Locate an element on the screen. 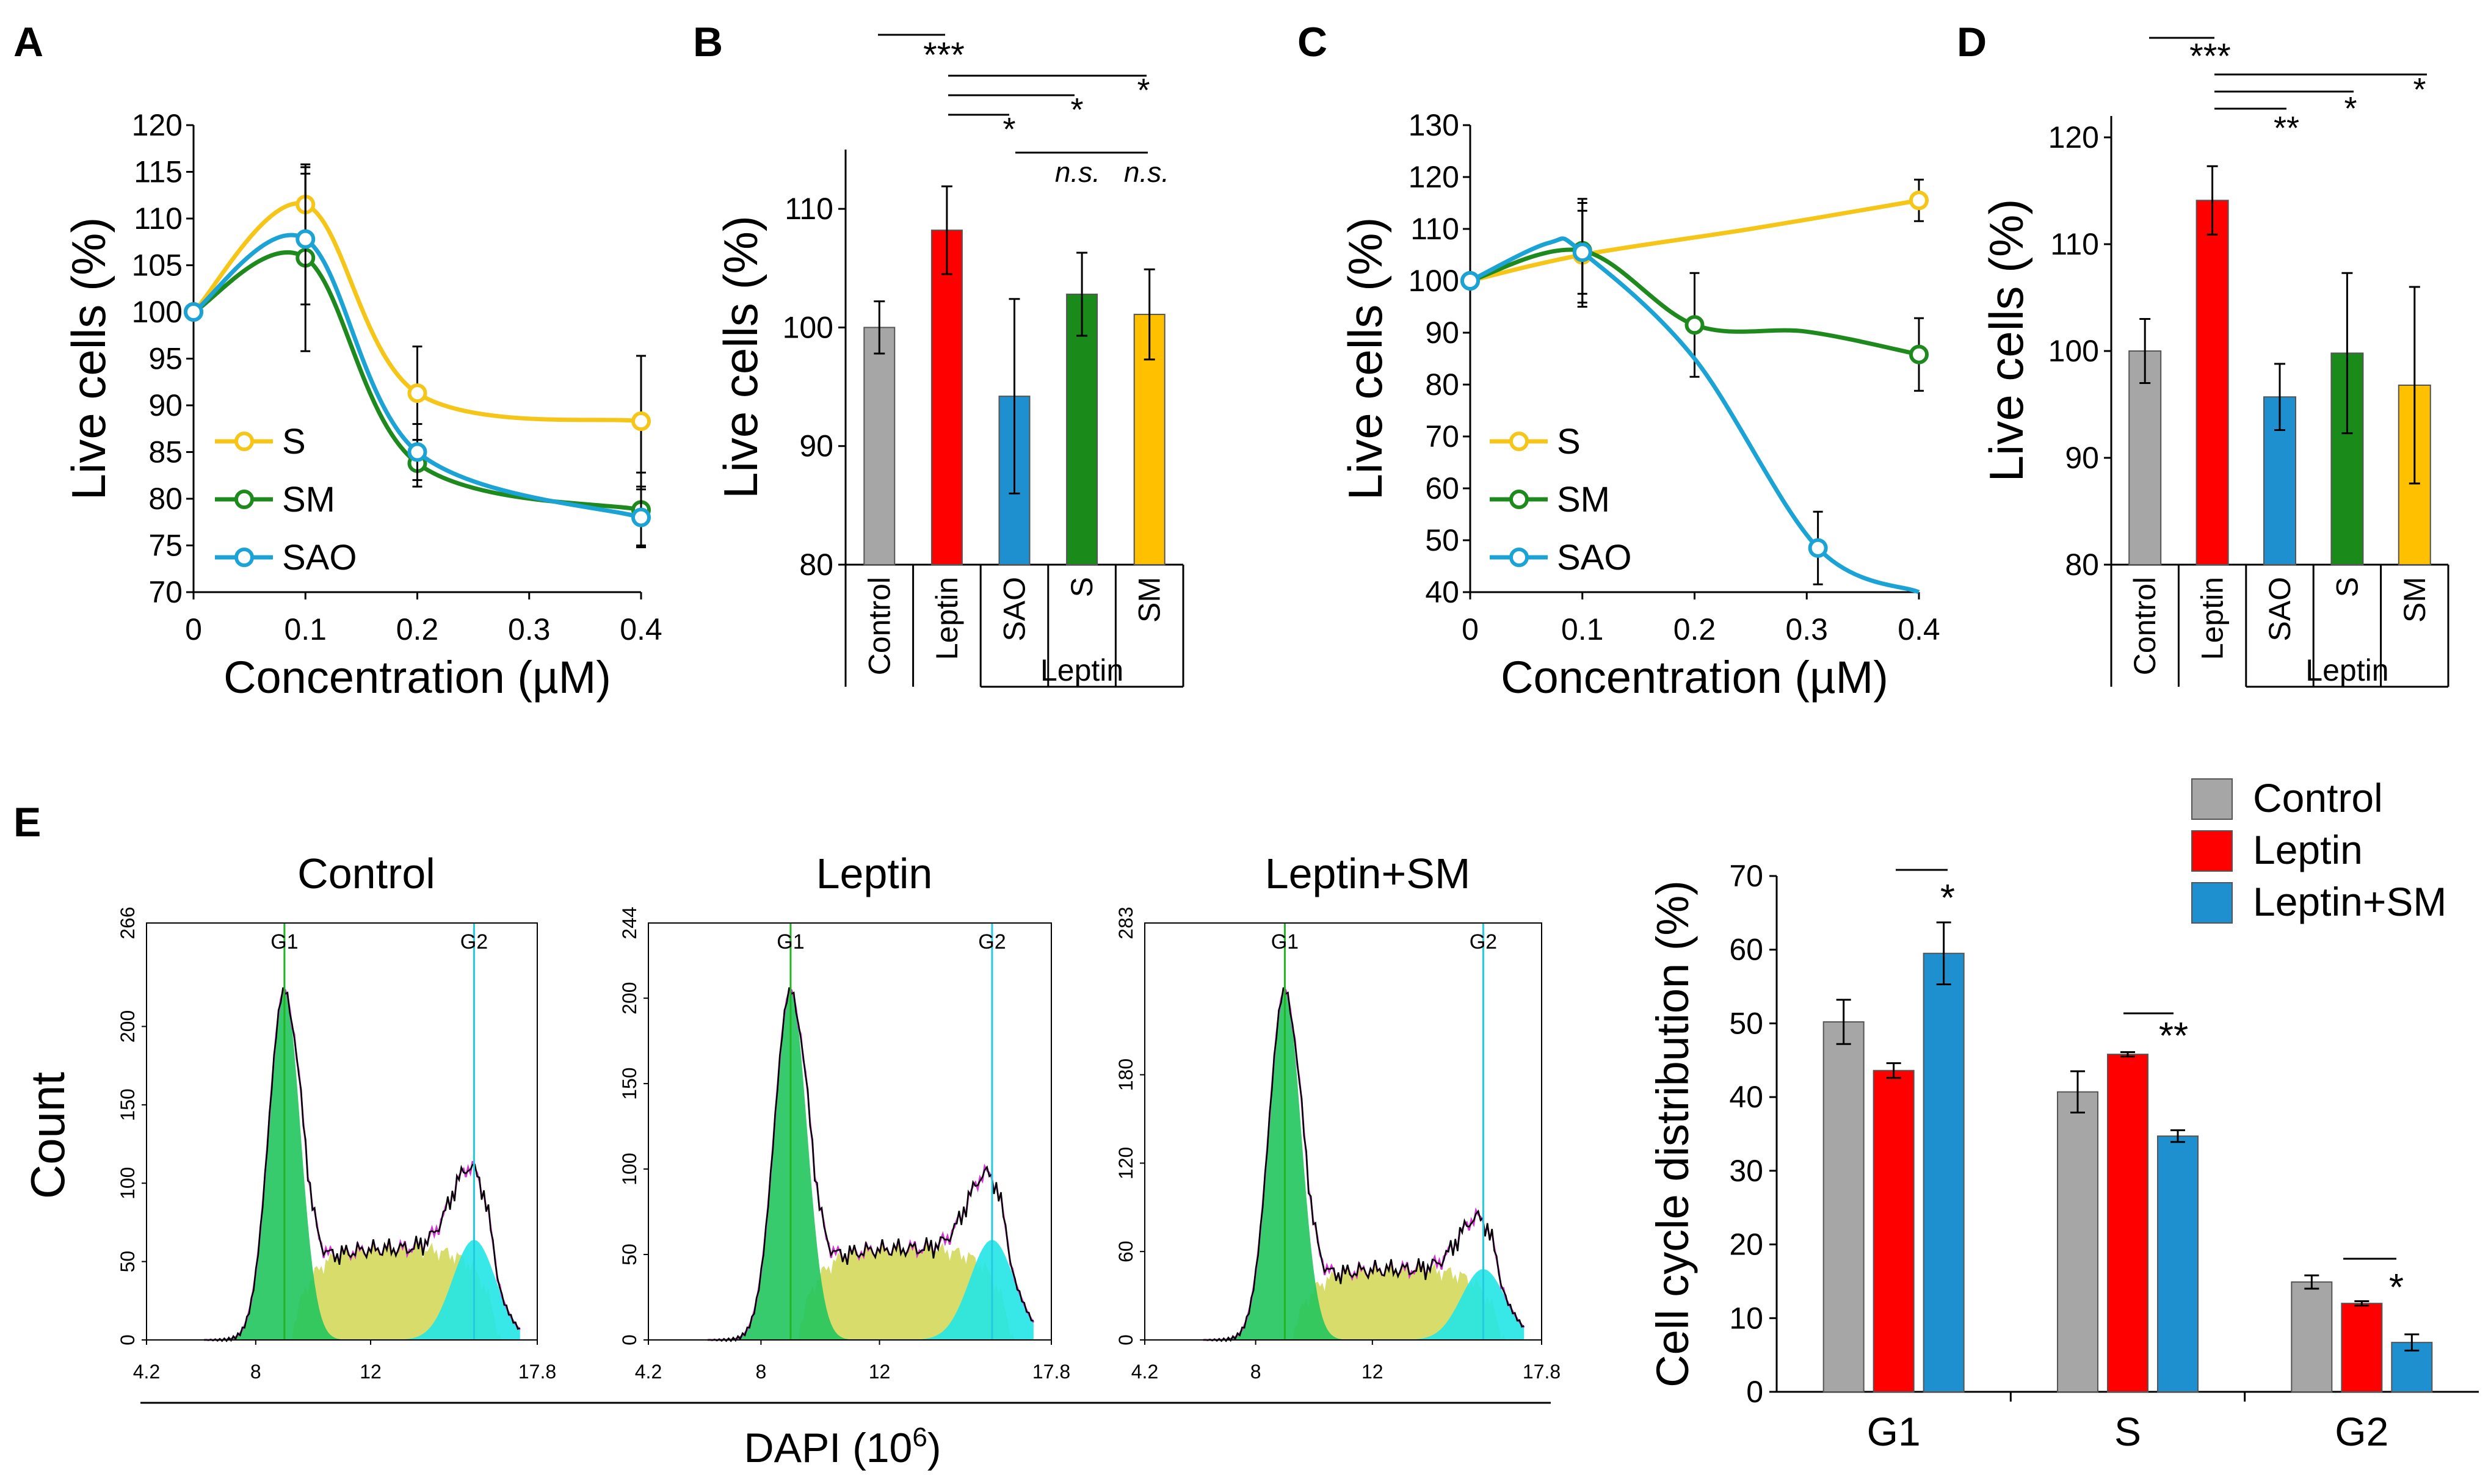  x-tick-label-G1: G1 is located at coordinates (1894, 1432).